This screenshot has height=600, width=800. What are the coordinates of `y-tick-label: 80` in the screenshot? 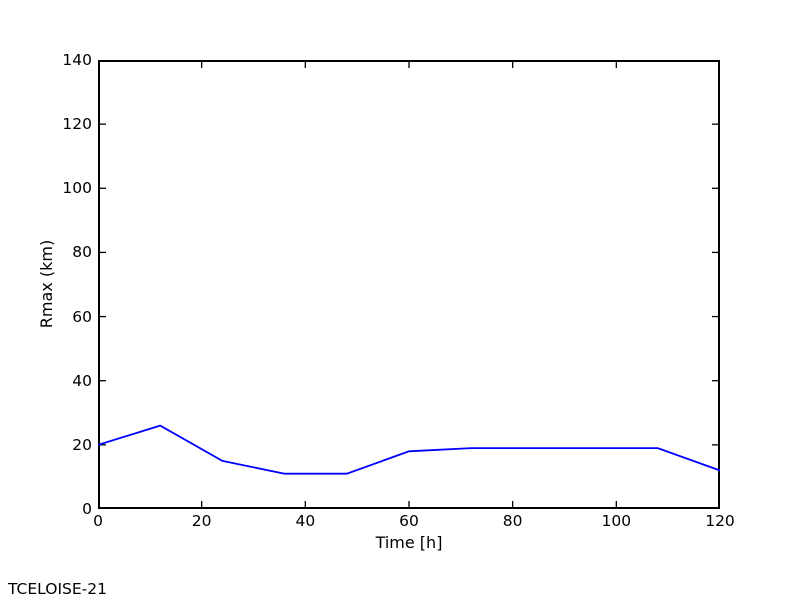 It's located at (82, 252).